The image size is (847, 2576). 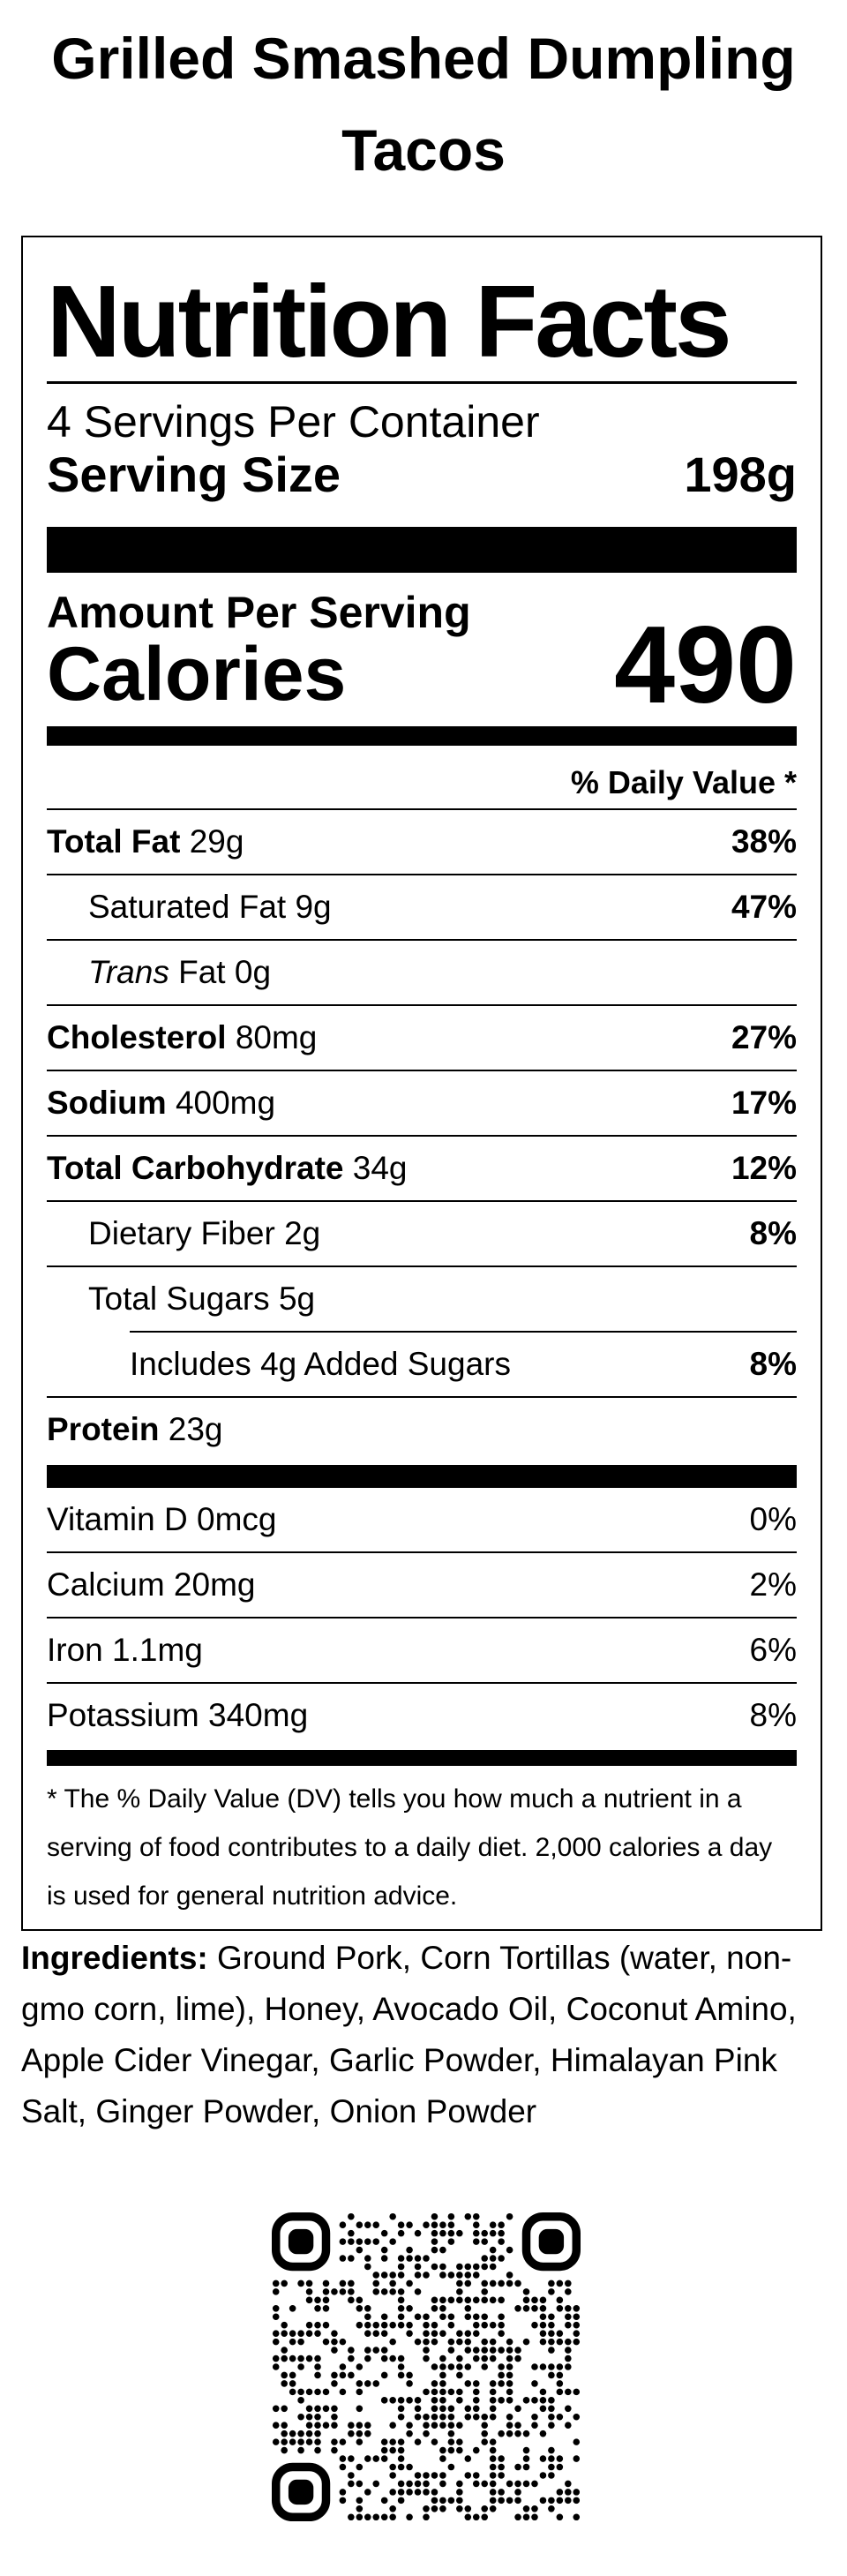 I want to click on vitamin-name-group: Calcium 20mg, so click(x=151, y=1584).